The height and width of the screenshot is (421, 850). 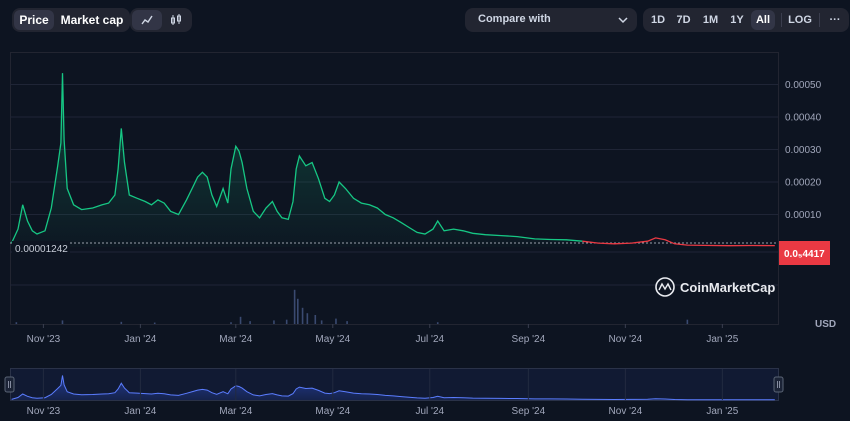 What do you see at coordinates (44, 339) in the screenshot?
I see `x-tick-label: Nov '23` at bounding box center [44, 339].